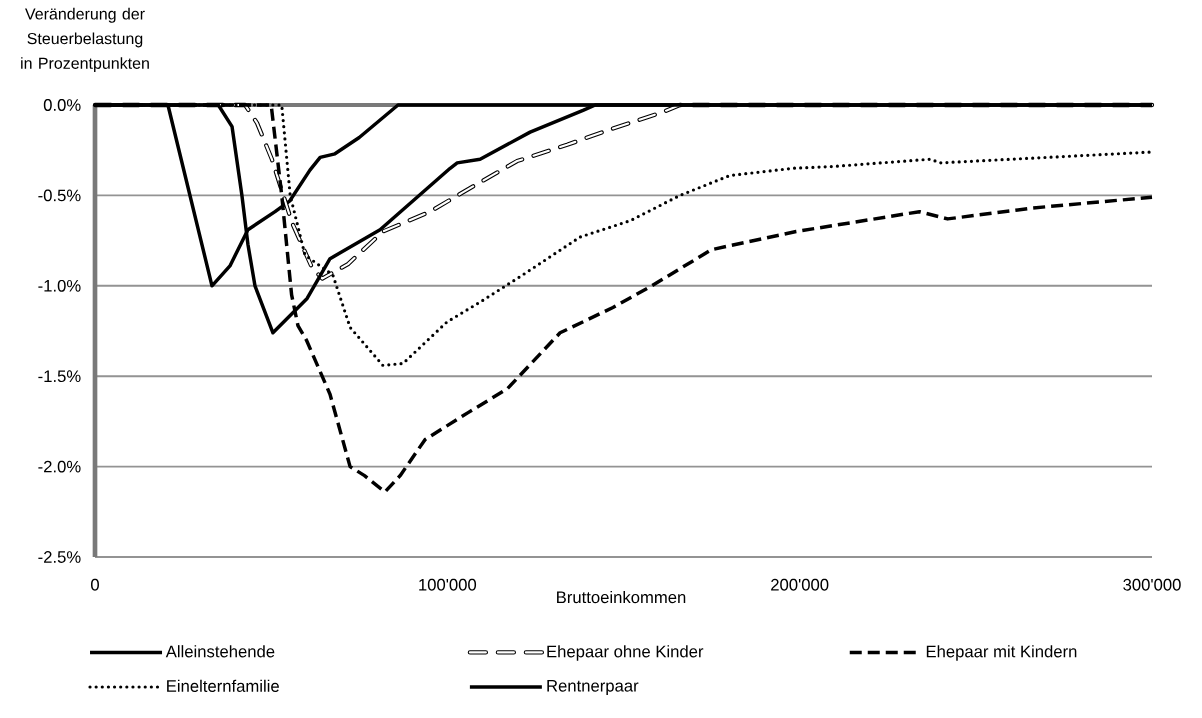  Describe the element at coordinates (95, 584) in the screenshot. I see `x-tick-label: 0` at that location.